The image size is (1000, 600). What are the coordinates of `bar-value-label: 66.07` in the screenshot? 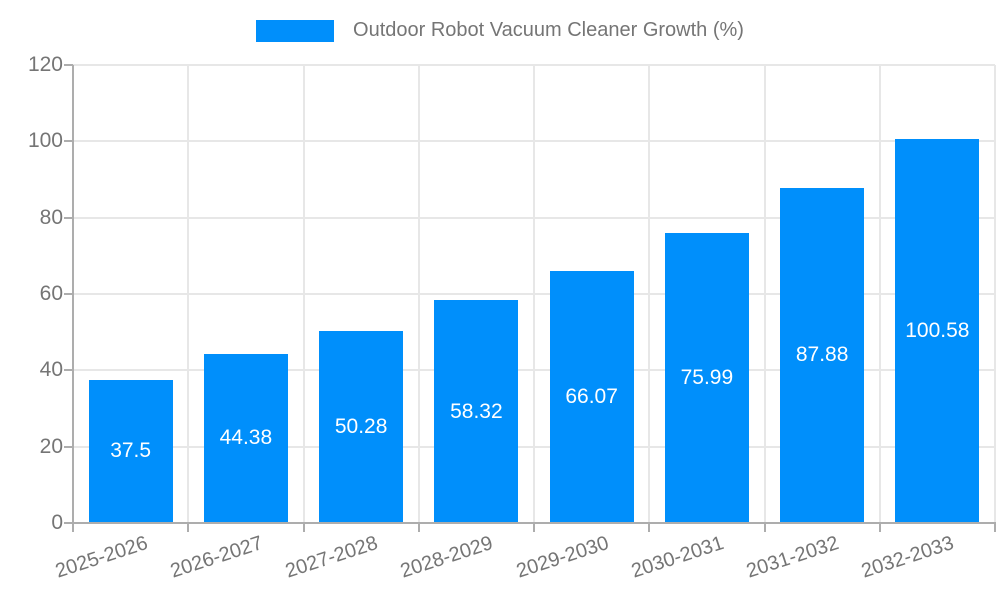 It's located at (591, 396).